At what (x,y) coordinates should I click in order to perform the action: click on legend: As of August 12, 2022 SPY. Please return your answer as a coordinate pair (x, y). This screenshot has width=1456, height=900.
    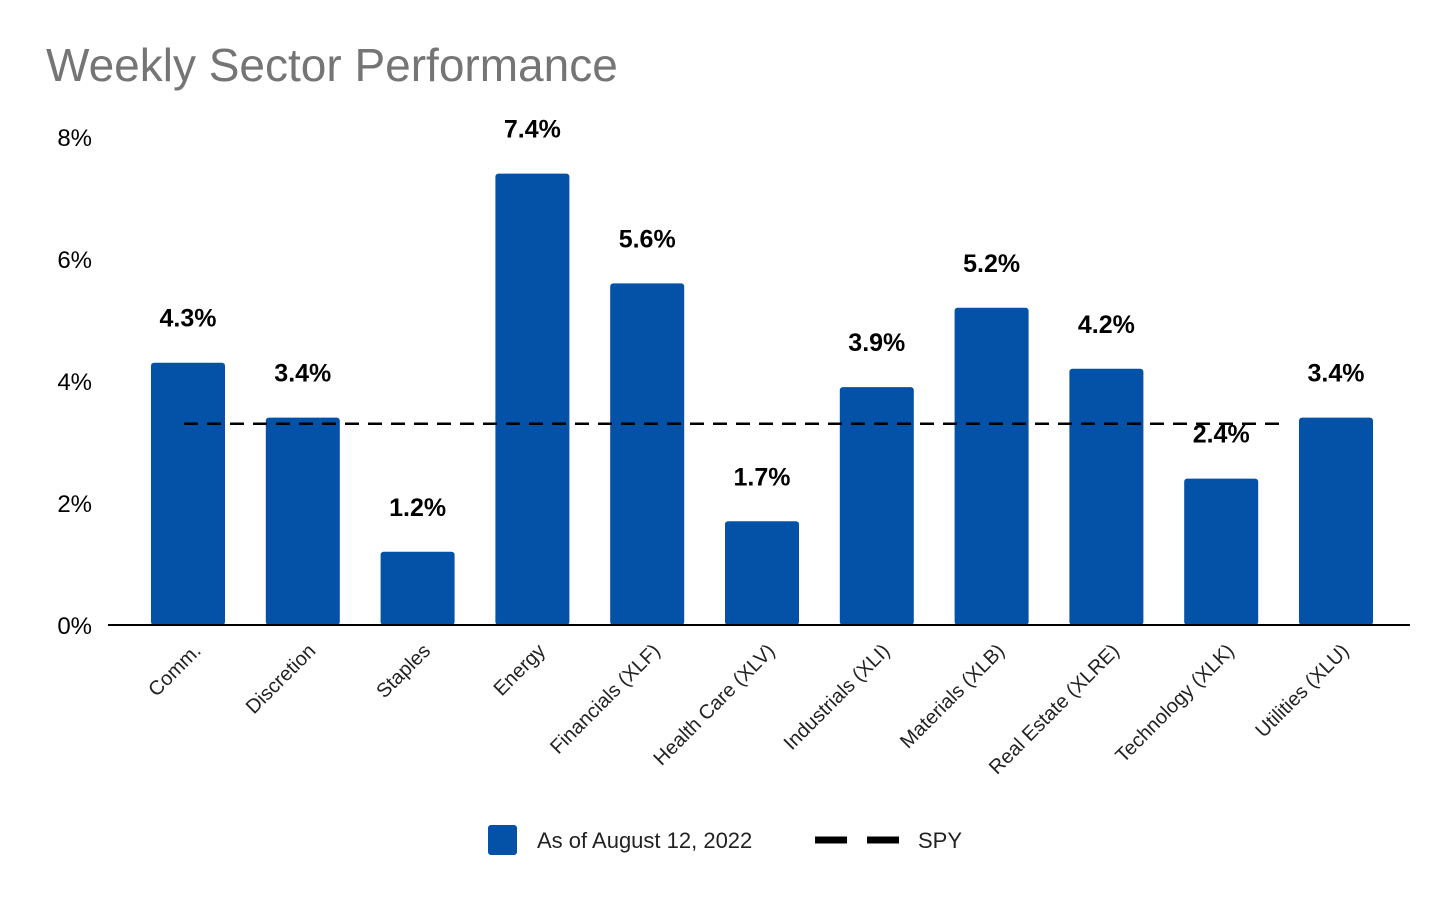
    Looking at the image, I should click on (725, 840).